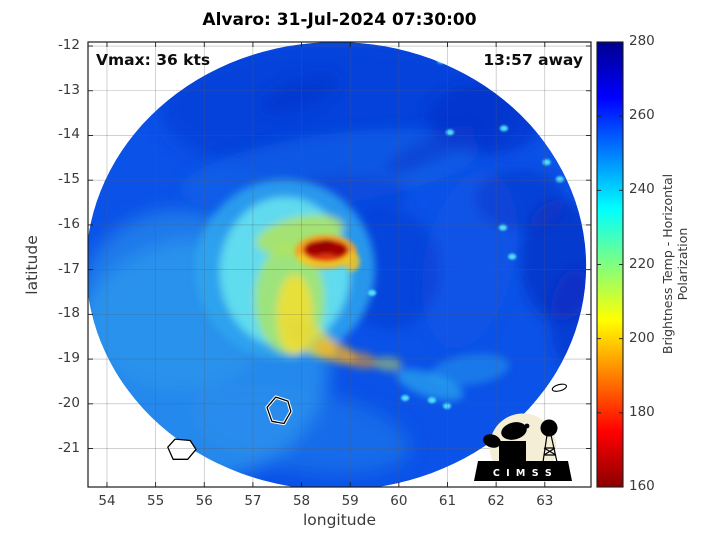 The image size is (720, 540). What do you see at coordinates (399, 501) in the screenshot?
I see `x-tick-label: 60` at bounding box center [399, 501].